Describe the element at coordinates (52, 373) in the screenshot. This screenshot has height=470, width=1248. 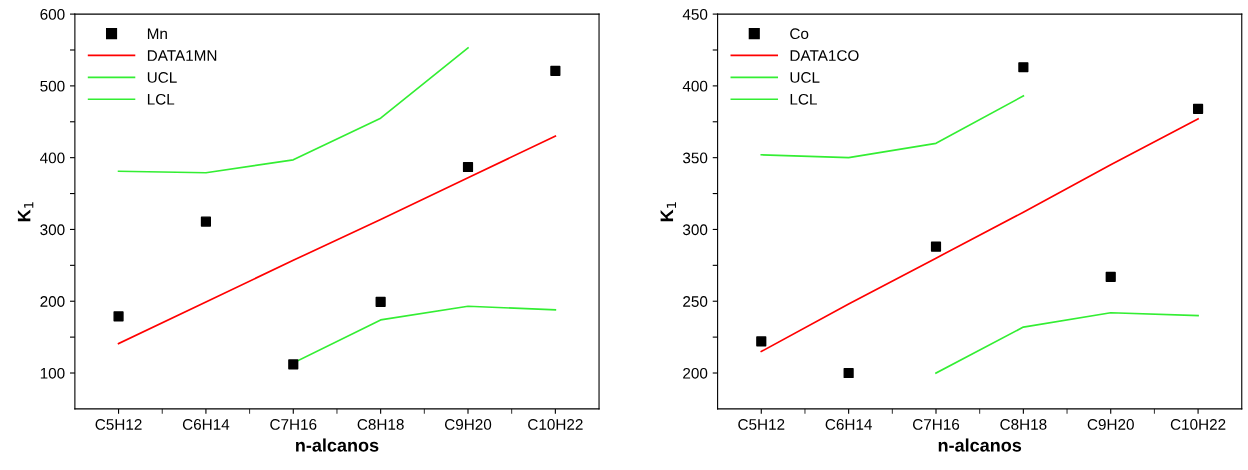
I see `y-tick-label: 100` at that location.